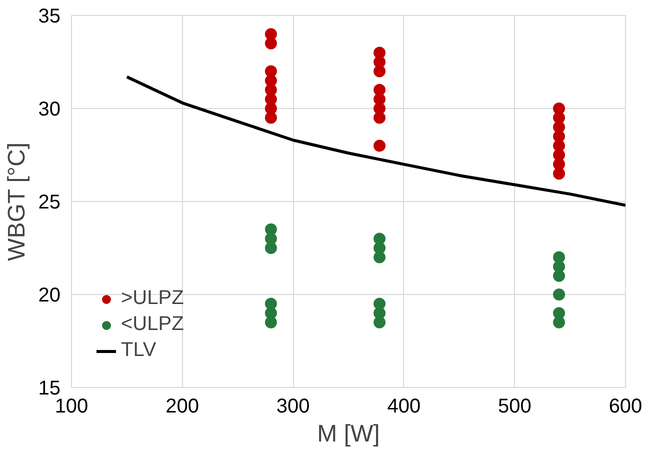  I want to click on y-tick-label: 20, so click(49, 295).